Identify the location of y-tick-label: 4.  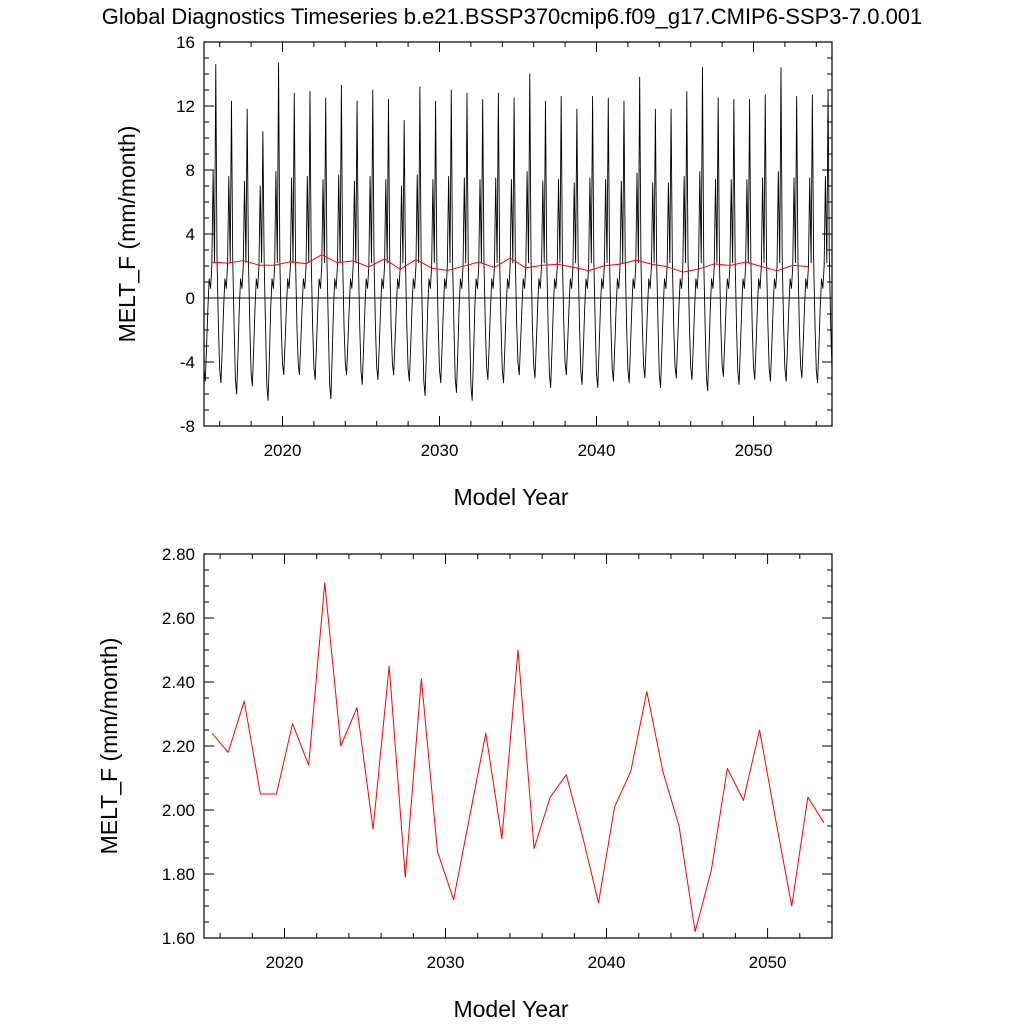
(190, 234).